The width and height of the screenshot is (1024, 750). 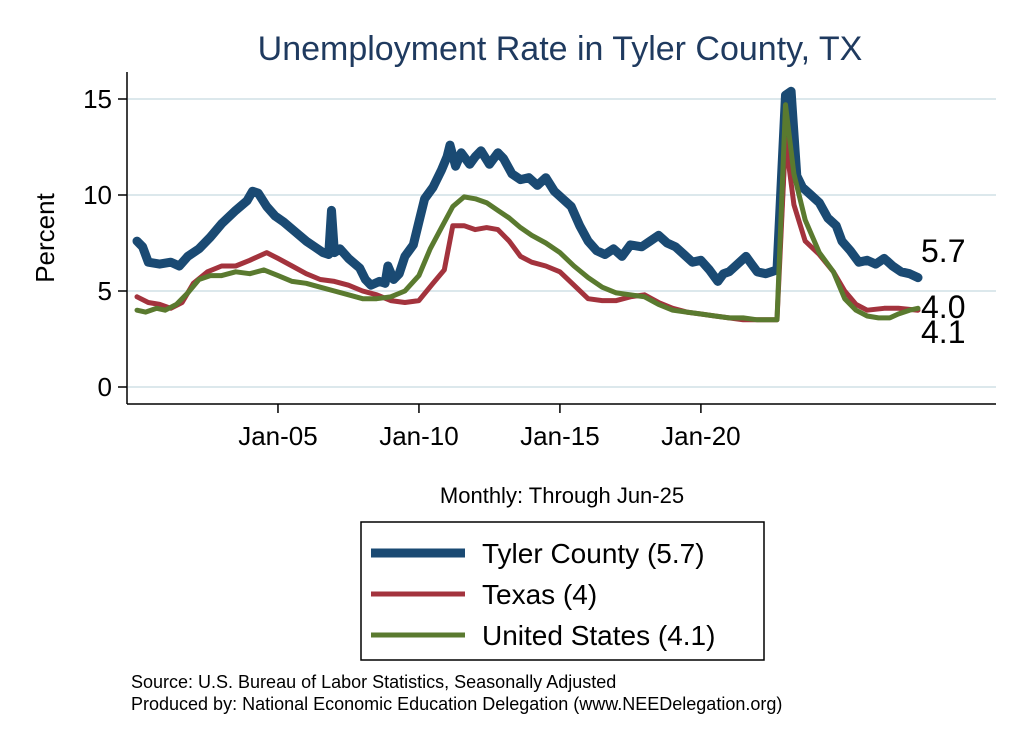 What do you see at coordinates (419, 436) in the screenshot?
I see `x-tick-label: Jan-10` at bounding box center [419, 436].